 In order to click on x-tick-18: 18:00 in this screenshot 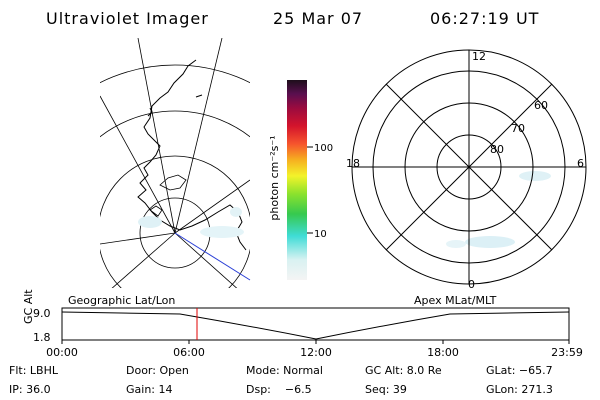, I will do `click(443, 352)`.